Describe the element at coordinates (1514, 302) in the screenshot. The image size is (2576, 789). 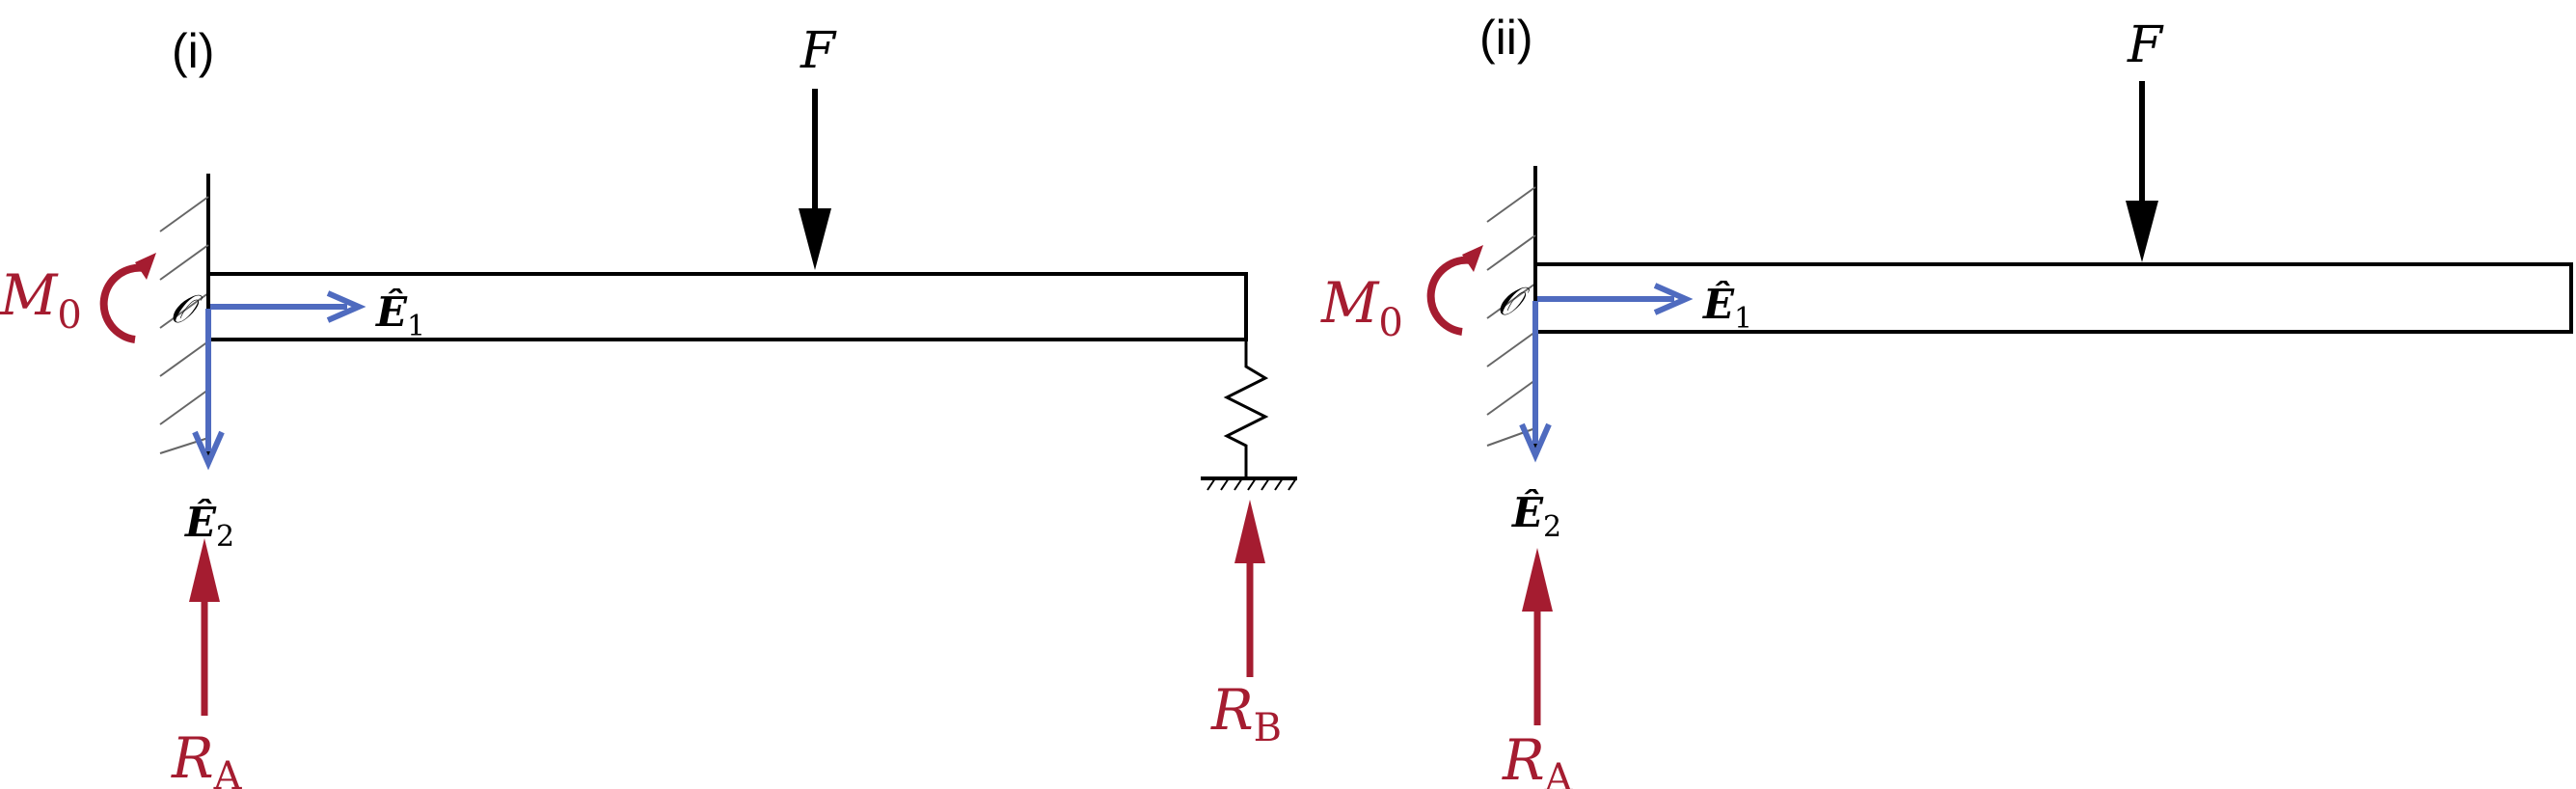
I see `origin-label-ii: 𝒪` at that location.